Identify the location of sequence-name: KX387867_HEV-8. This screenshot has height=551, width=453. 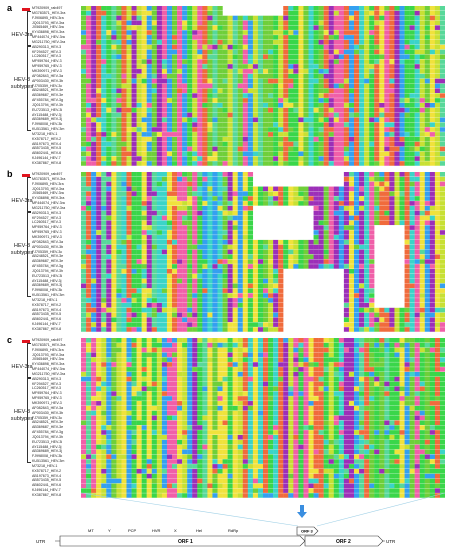
(47, 495).